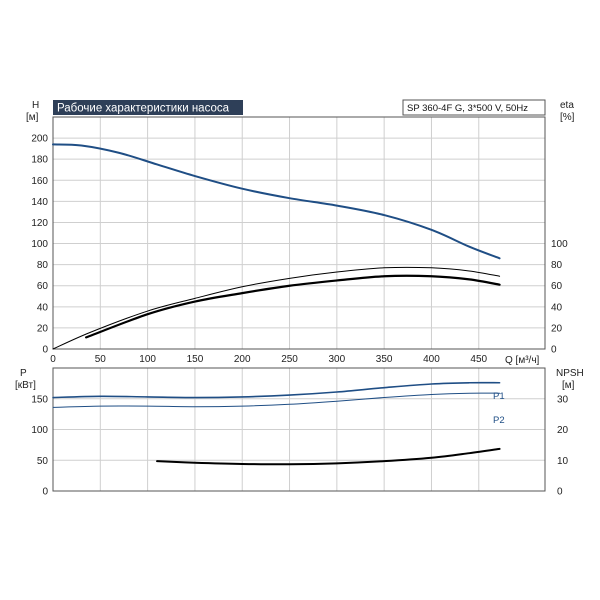 This screenshot has width=600, height=600. What do you see at coordinates (567, 117) in the screenshot?
I see `y-right-unit: [%]` at bounding box center [567, 117].